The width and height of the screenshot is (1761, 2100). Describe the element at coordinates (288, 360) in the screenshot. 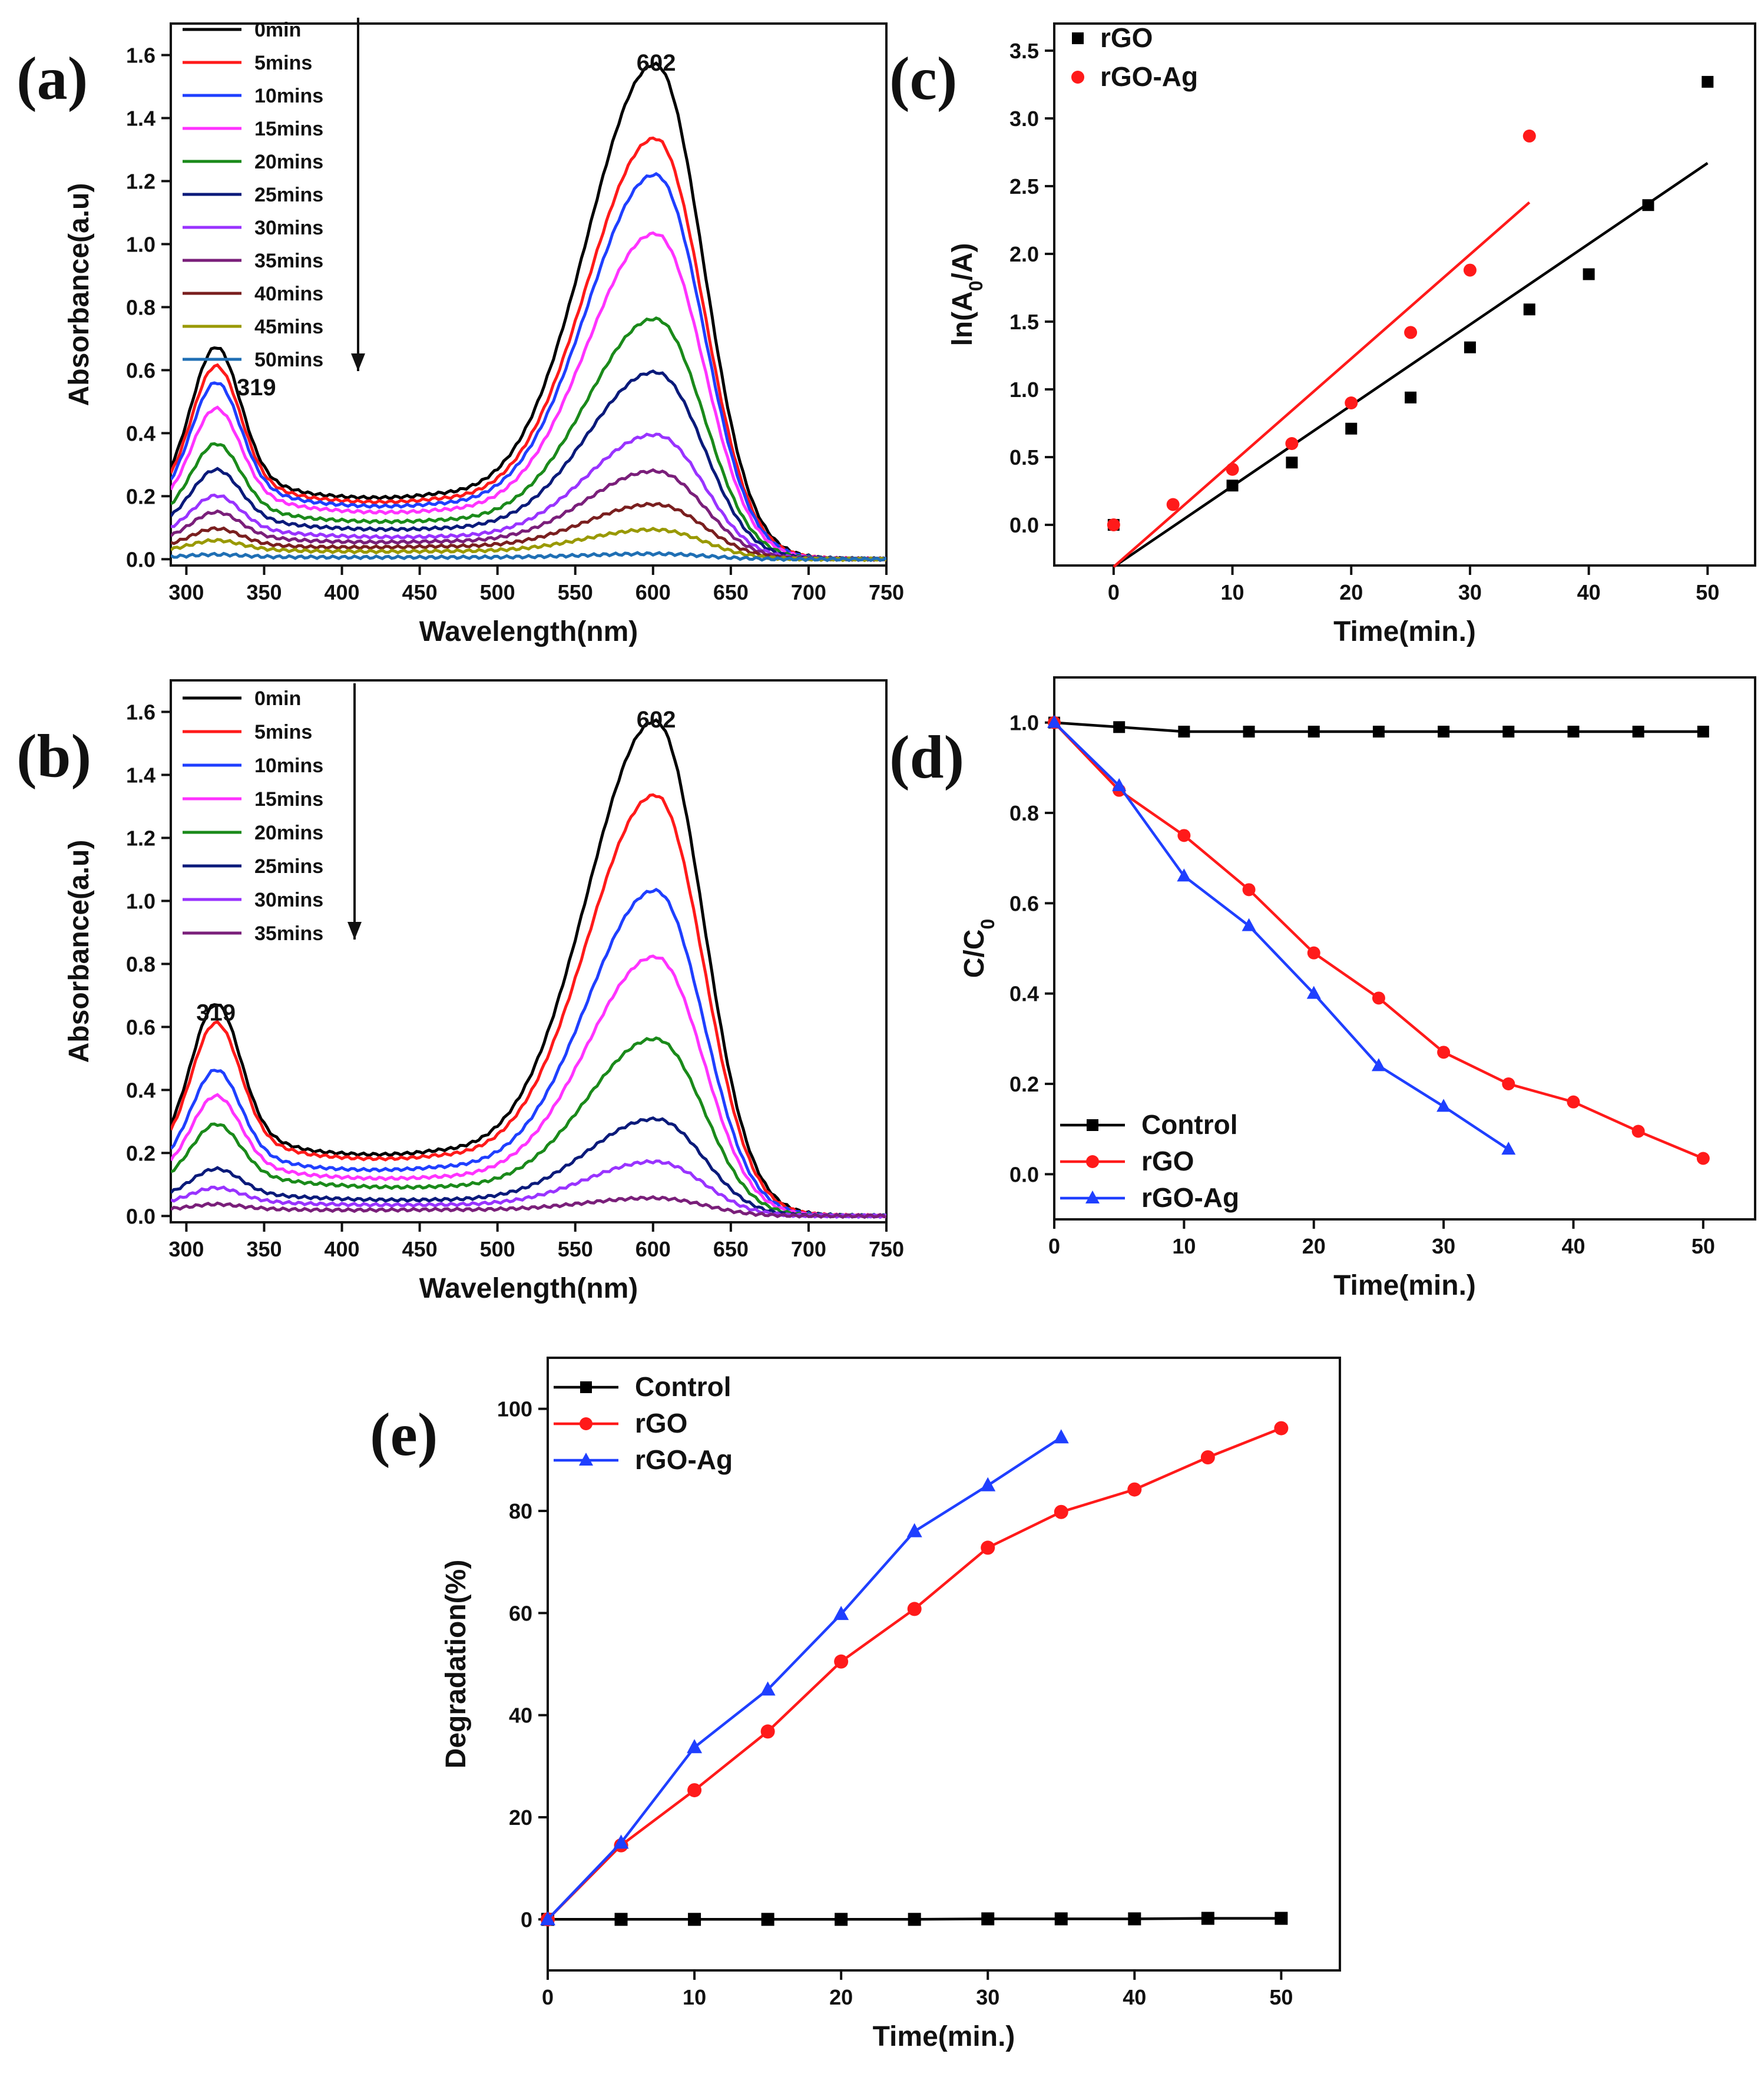

I see `legend-label: 50mins` at that location.